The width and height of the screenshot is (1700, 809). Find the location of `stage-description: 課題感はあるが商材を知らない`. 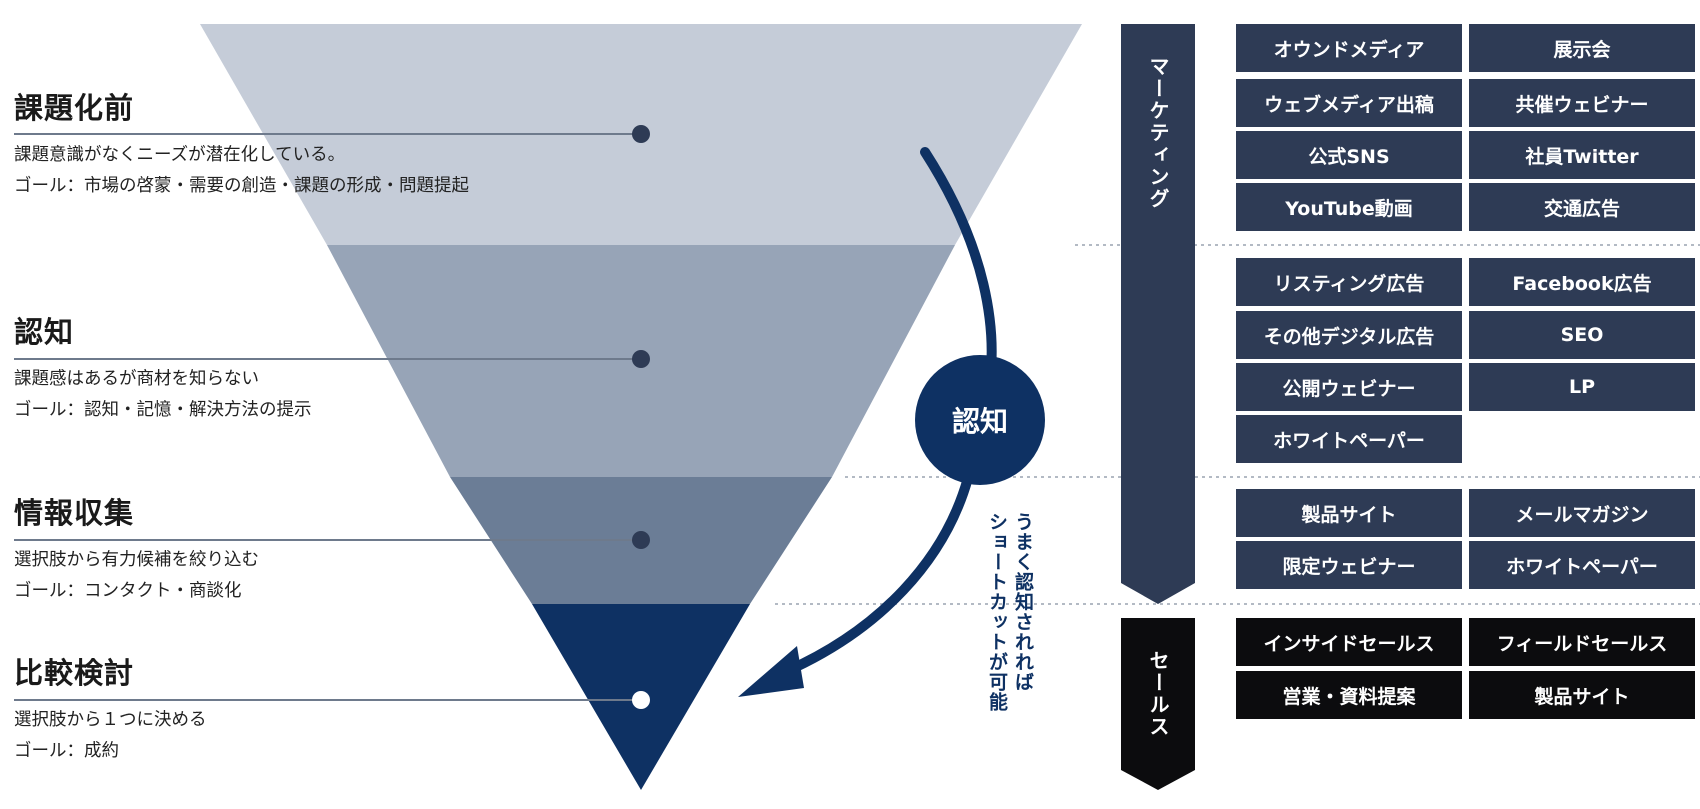

stage-description: 課題感はあるが商材を知らない is located at coordinates (136, 379).